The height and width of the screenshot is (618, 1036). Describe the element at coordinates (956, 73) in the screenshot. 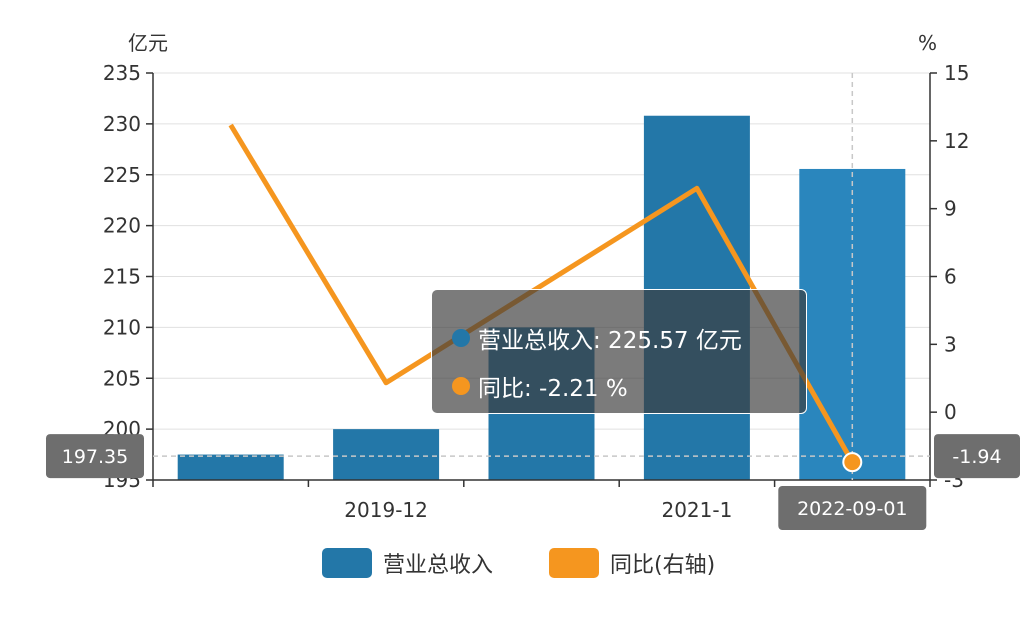

I see `right-tick-label: 15` at that location.